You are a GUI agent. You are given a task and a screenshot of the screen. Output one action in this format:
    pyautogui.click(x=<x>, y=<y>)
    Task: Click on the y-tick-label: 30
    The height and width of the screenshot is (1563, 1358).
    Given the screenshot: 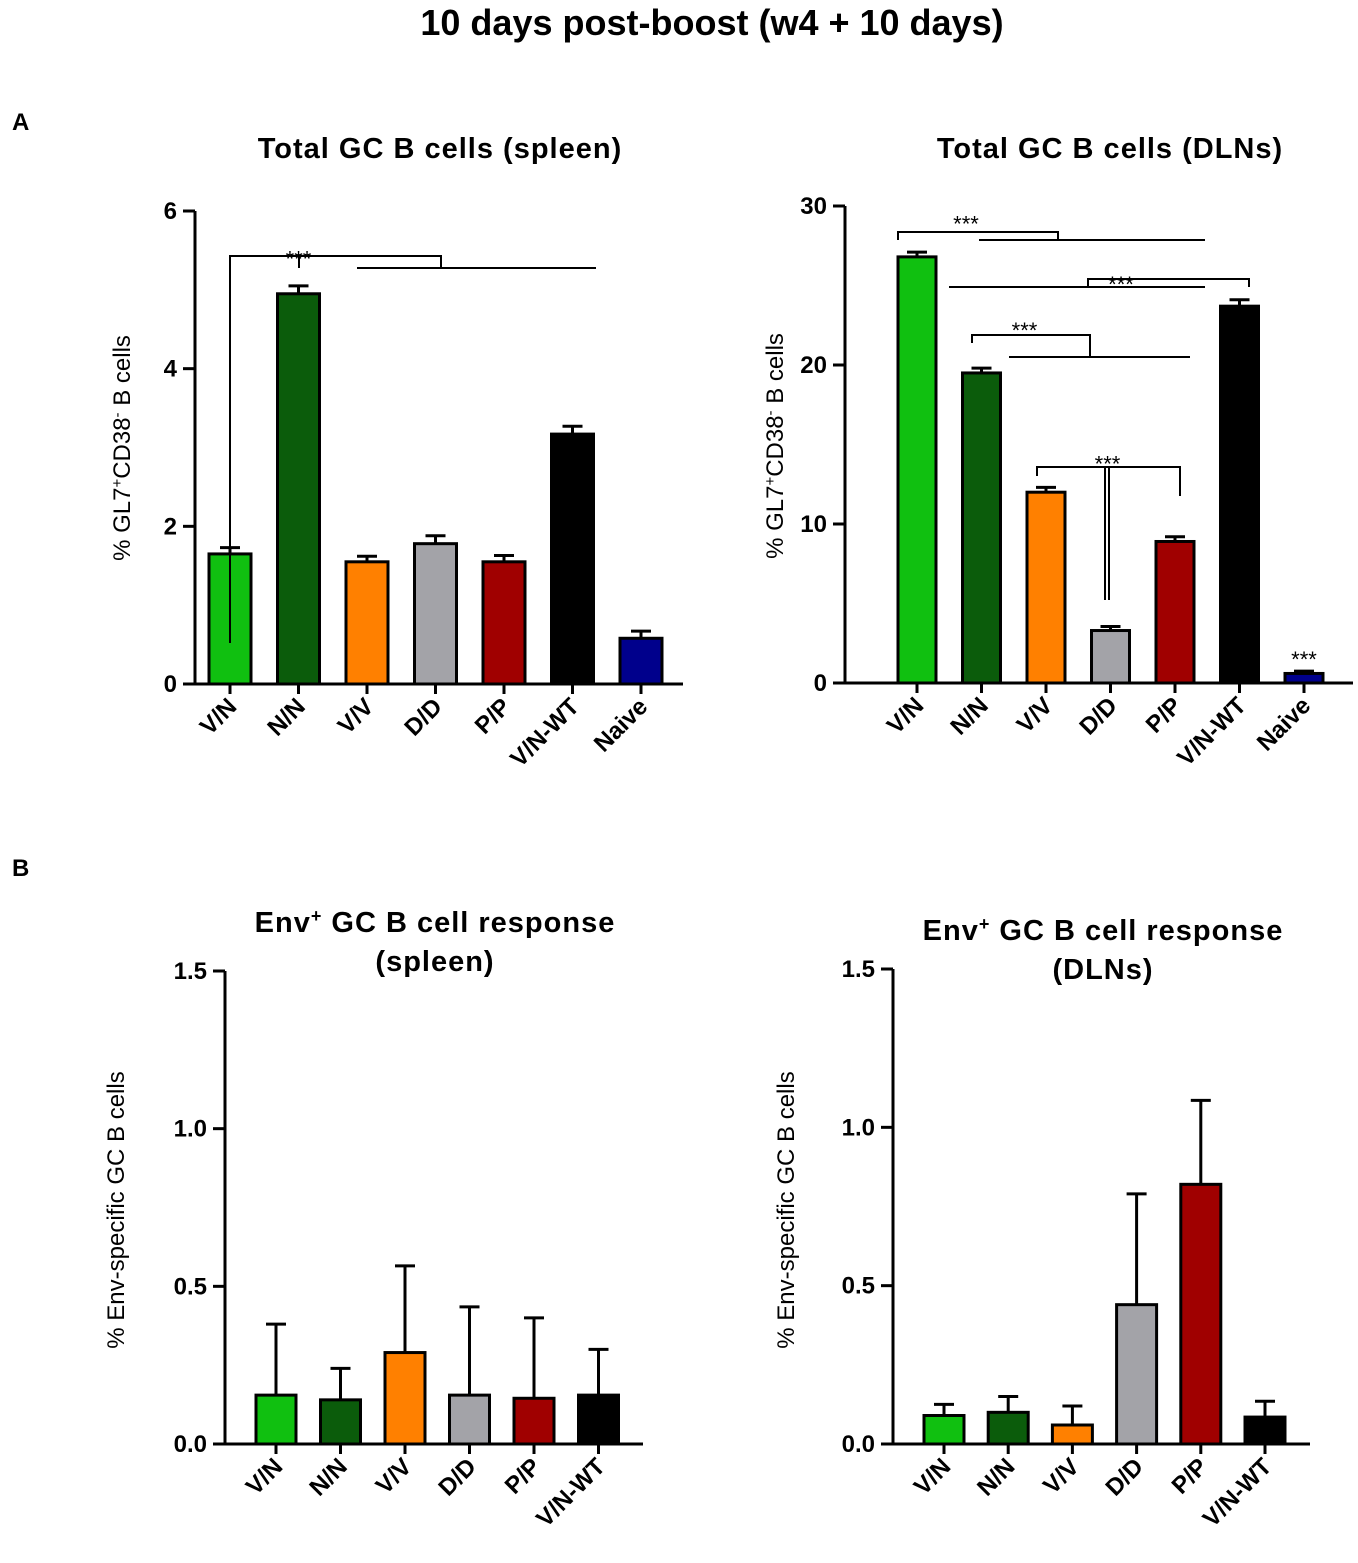 What is the action you would take?
    pyautogui.click(x=813, y=206)
    